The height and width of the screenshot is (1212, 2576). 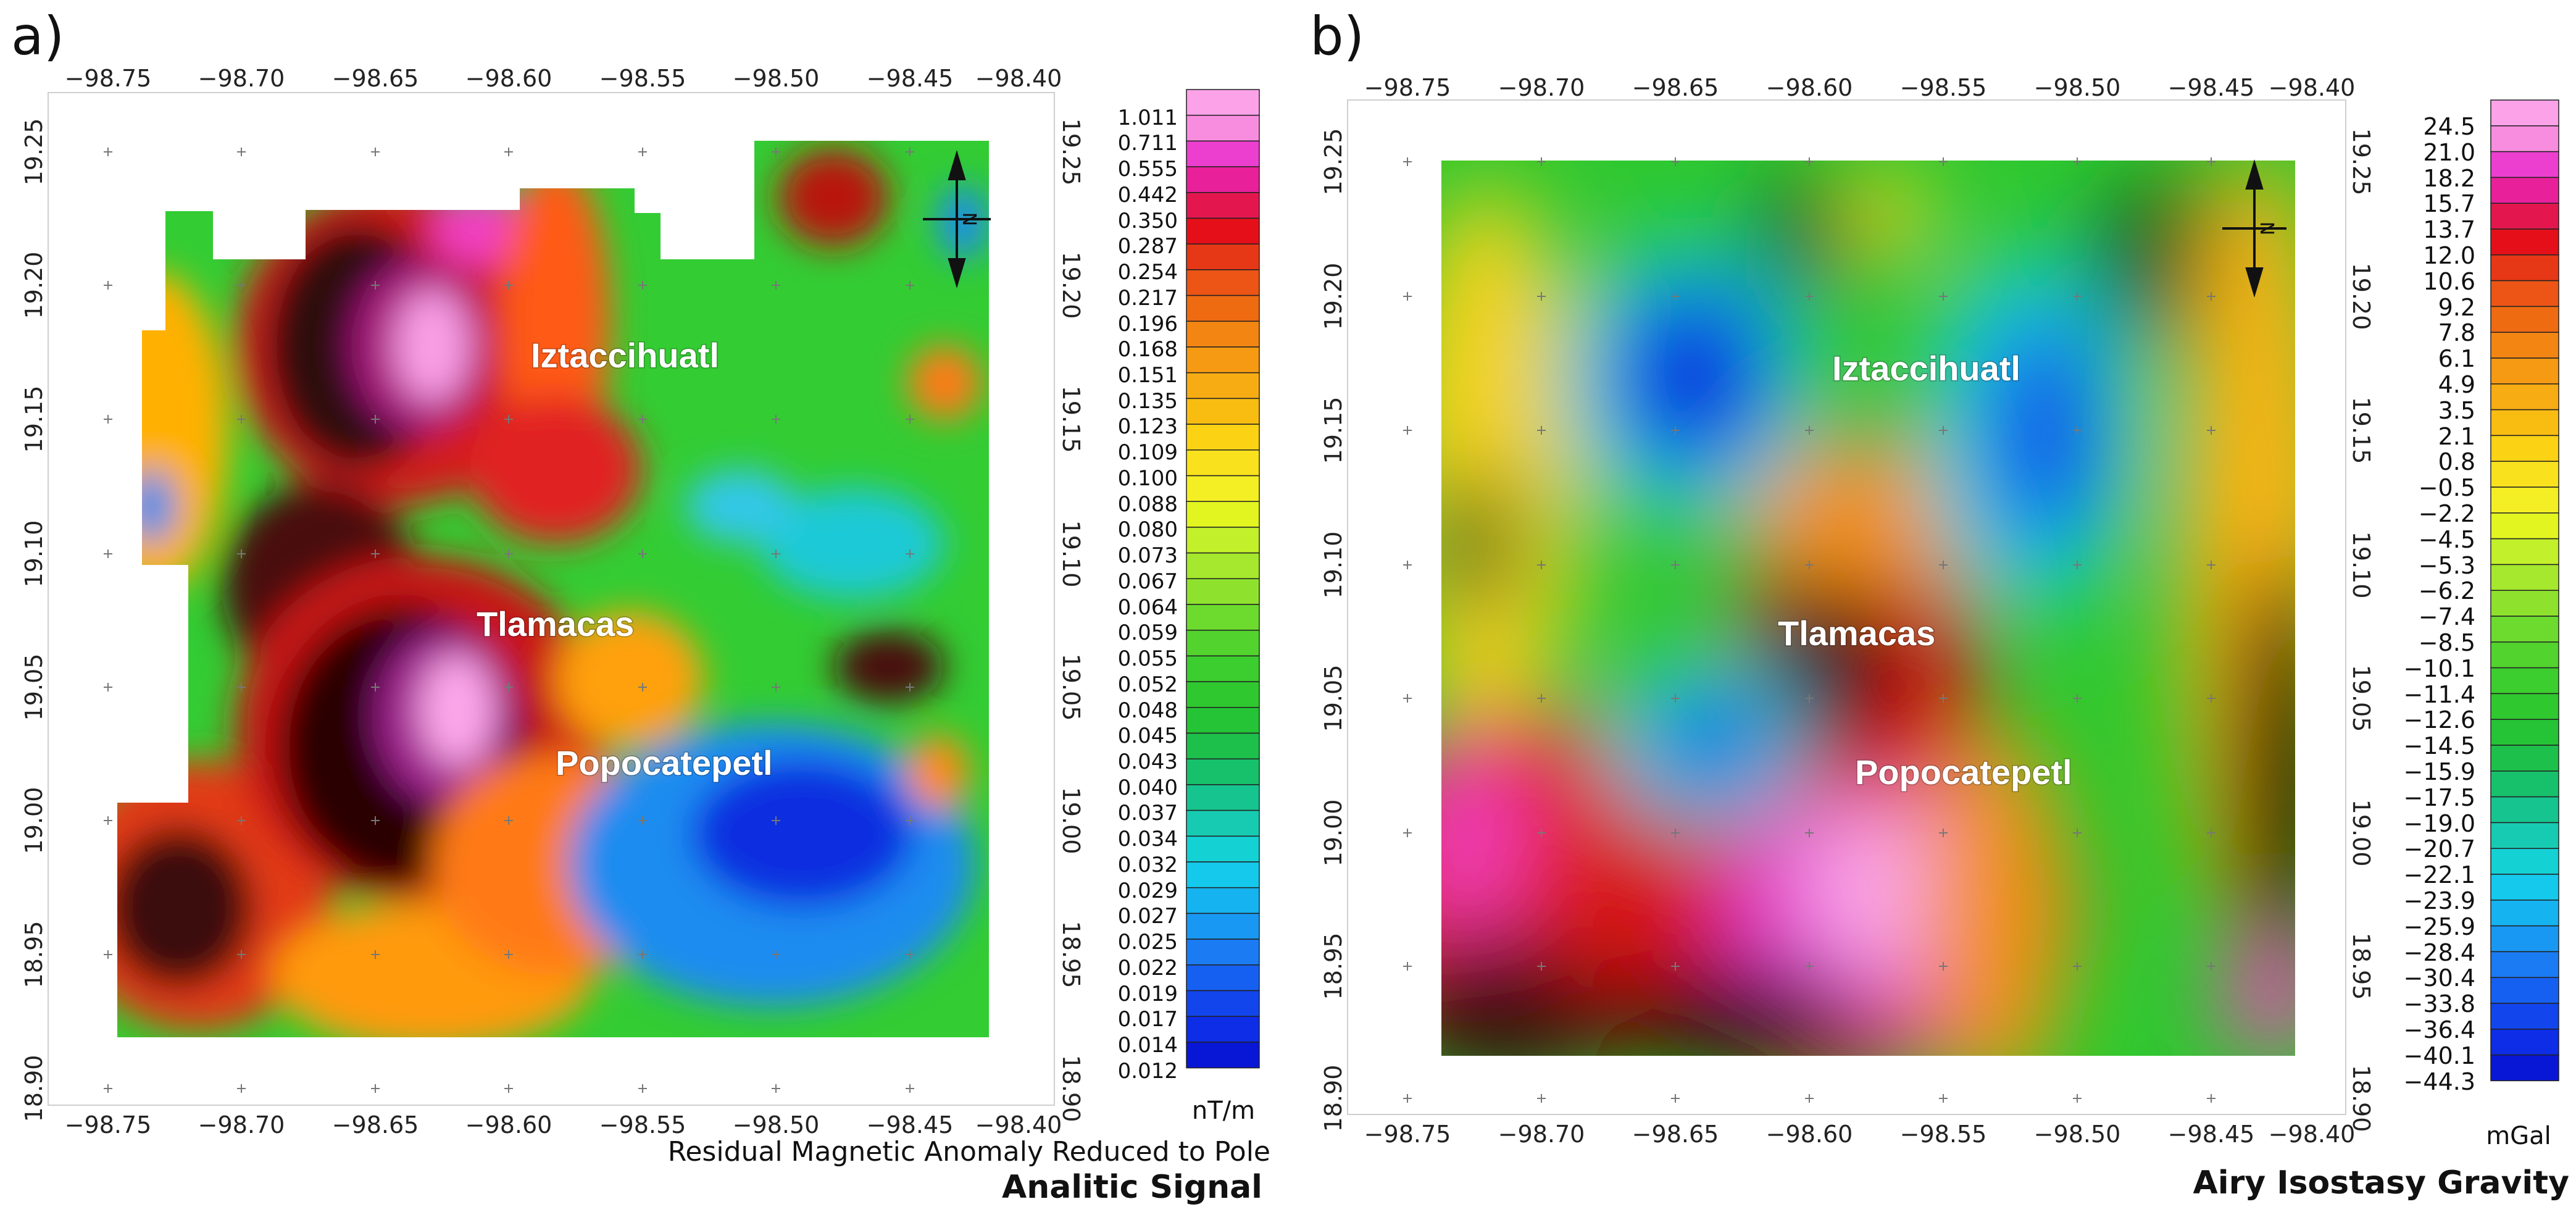 I want to click on tick-label: 18.90, so click(x=2361, y=1098).